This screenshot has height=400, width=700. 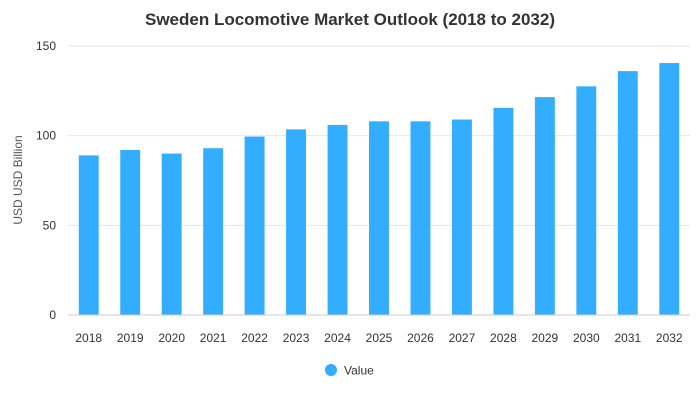 I want to click on y-axis-label: USD USD Billion, so click(x=18, y=179).